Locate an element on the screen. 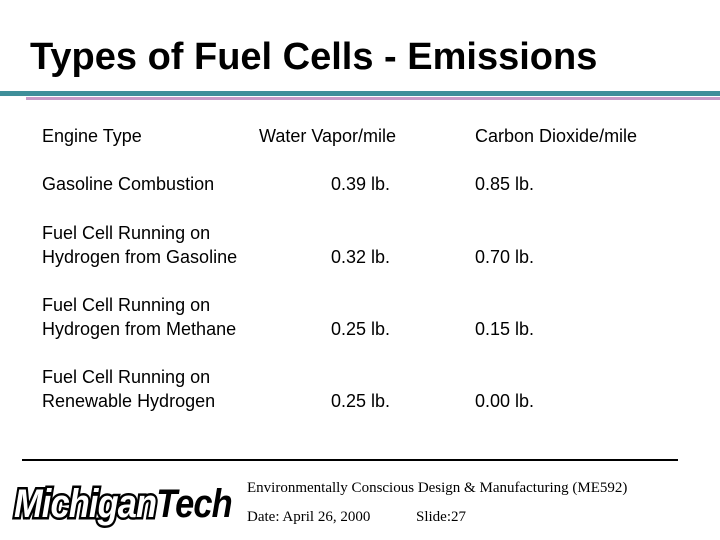 The image size is (720, 540). row-3-water: 0.25 lb. is located at coordinates (361, 329).